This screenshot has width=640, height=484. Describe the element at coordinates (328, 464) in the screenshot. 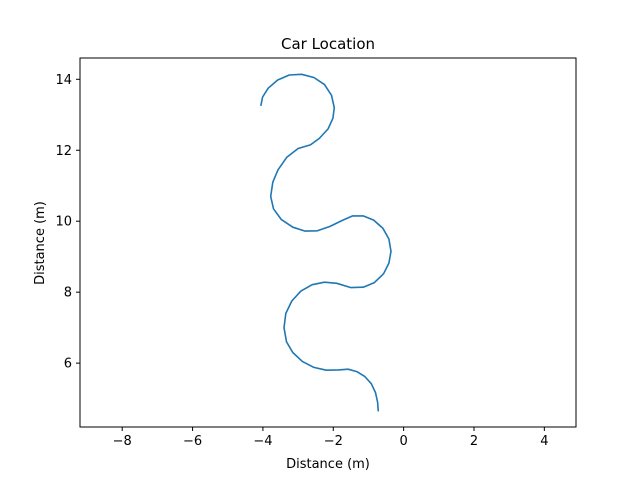

I see `x-axis-label: Distance (m)` at that location.